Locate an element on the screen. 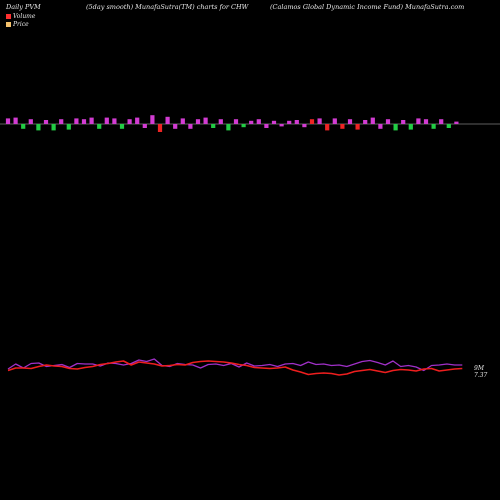  legend-price-label: Price is located at coordinates (21, 24).